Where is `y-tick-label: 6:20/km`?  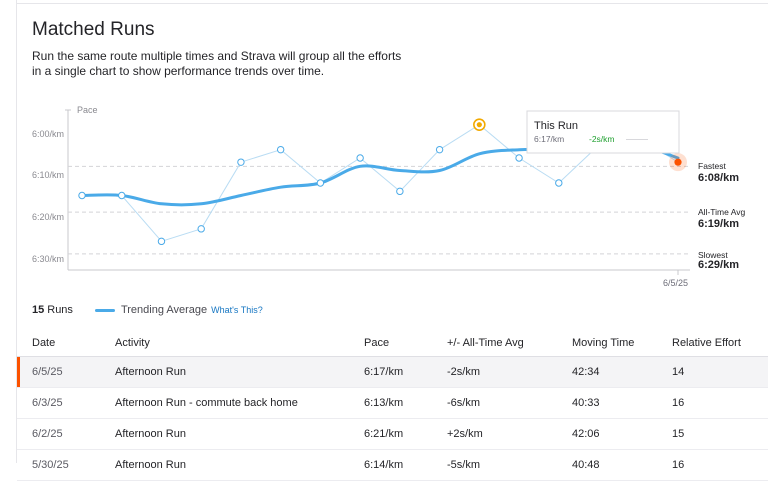 y-tick-label: 6:20/km is located at coordinates (48, 217).